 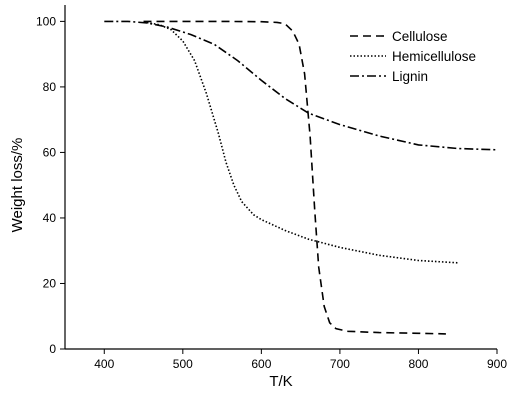 What do you see at coordinates (104, 364) in the screenshot?
I see `x-tick-label: 400` at bounding box center [104, 364].